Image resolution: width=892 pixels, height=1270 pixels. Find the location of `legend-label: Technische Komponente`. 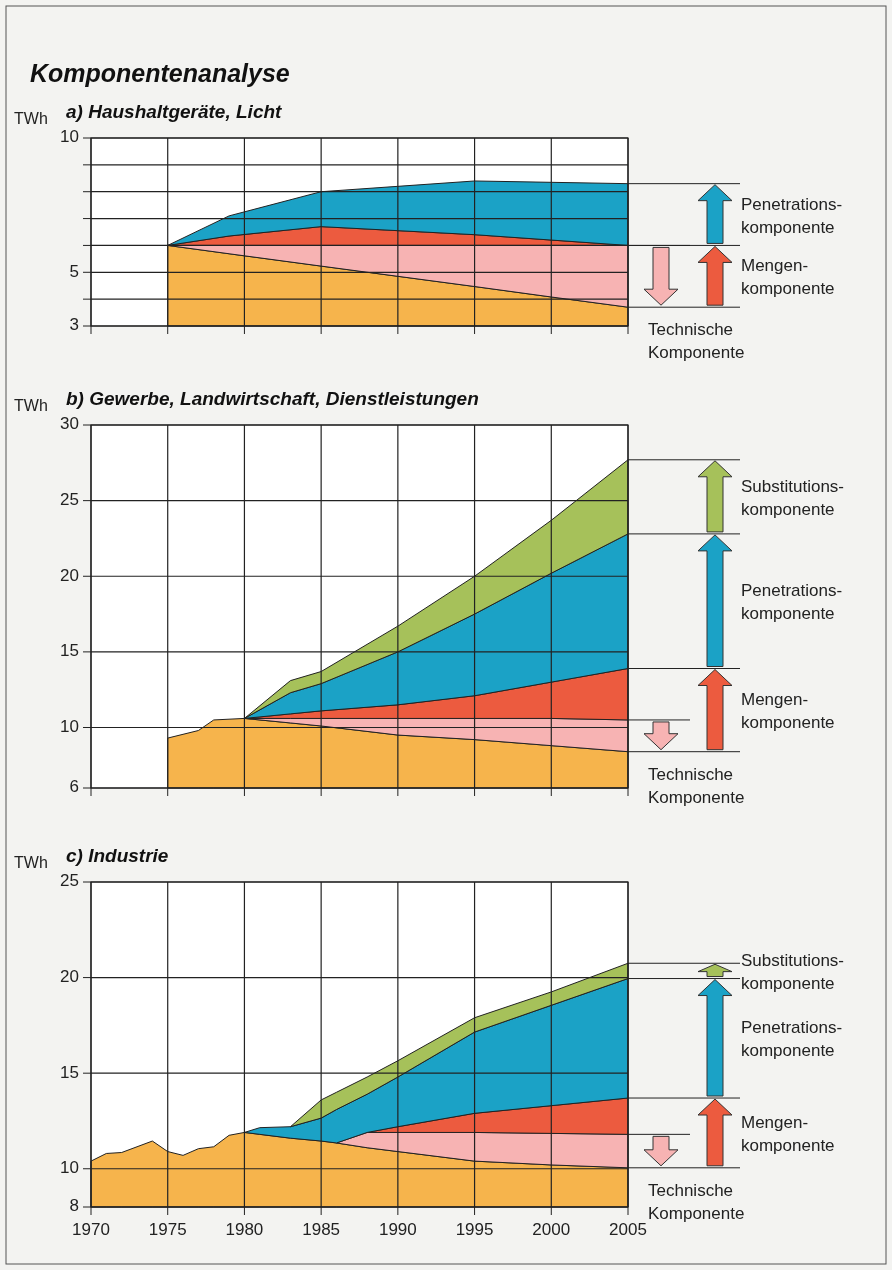

legend-label: Technische Komponente is located at coordinates (696, 785).